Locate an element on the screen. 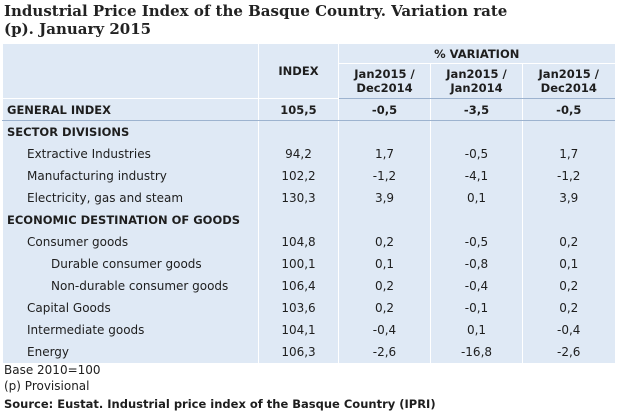 The height and width of the screenshot is (415, 619). table-row: SECTOR DIVISIONS is located at coordinates (308, 131).